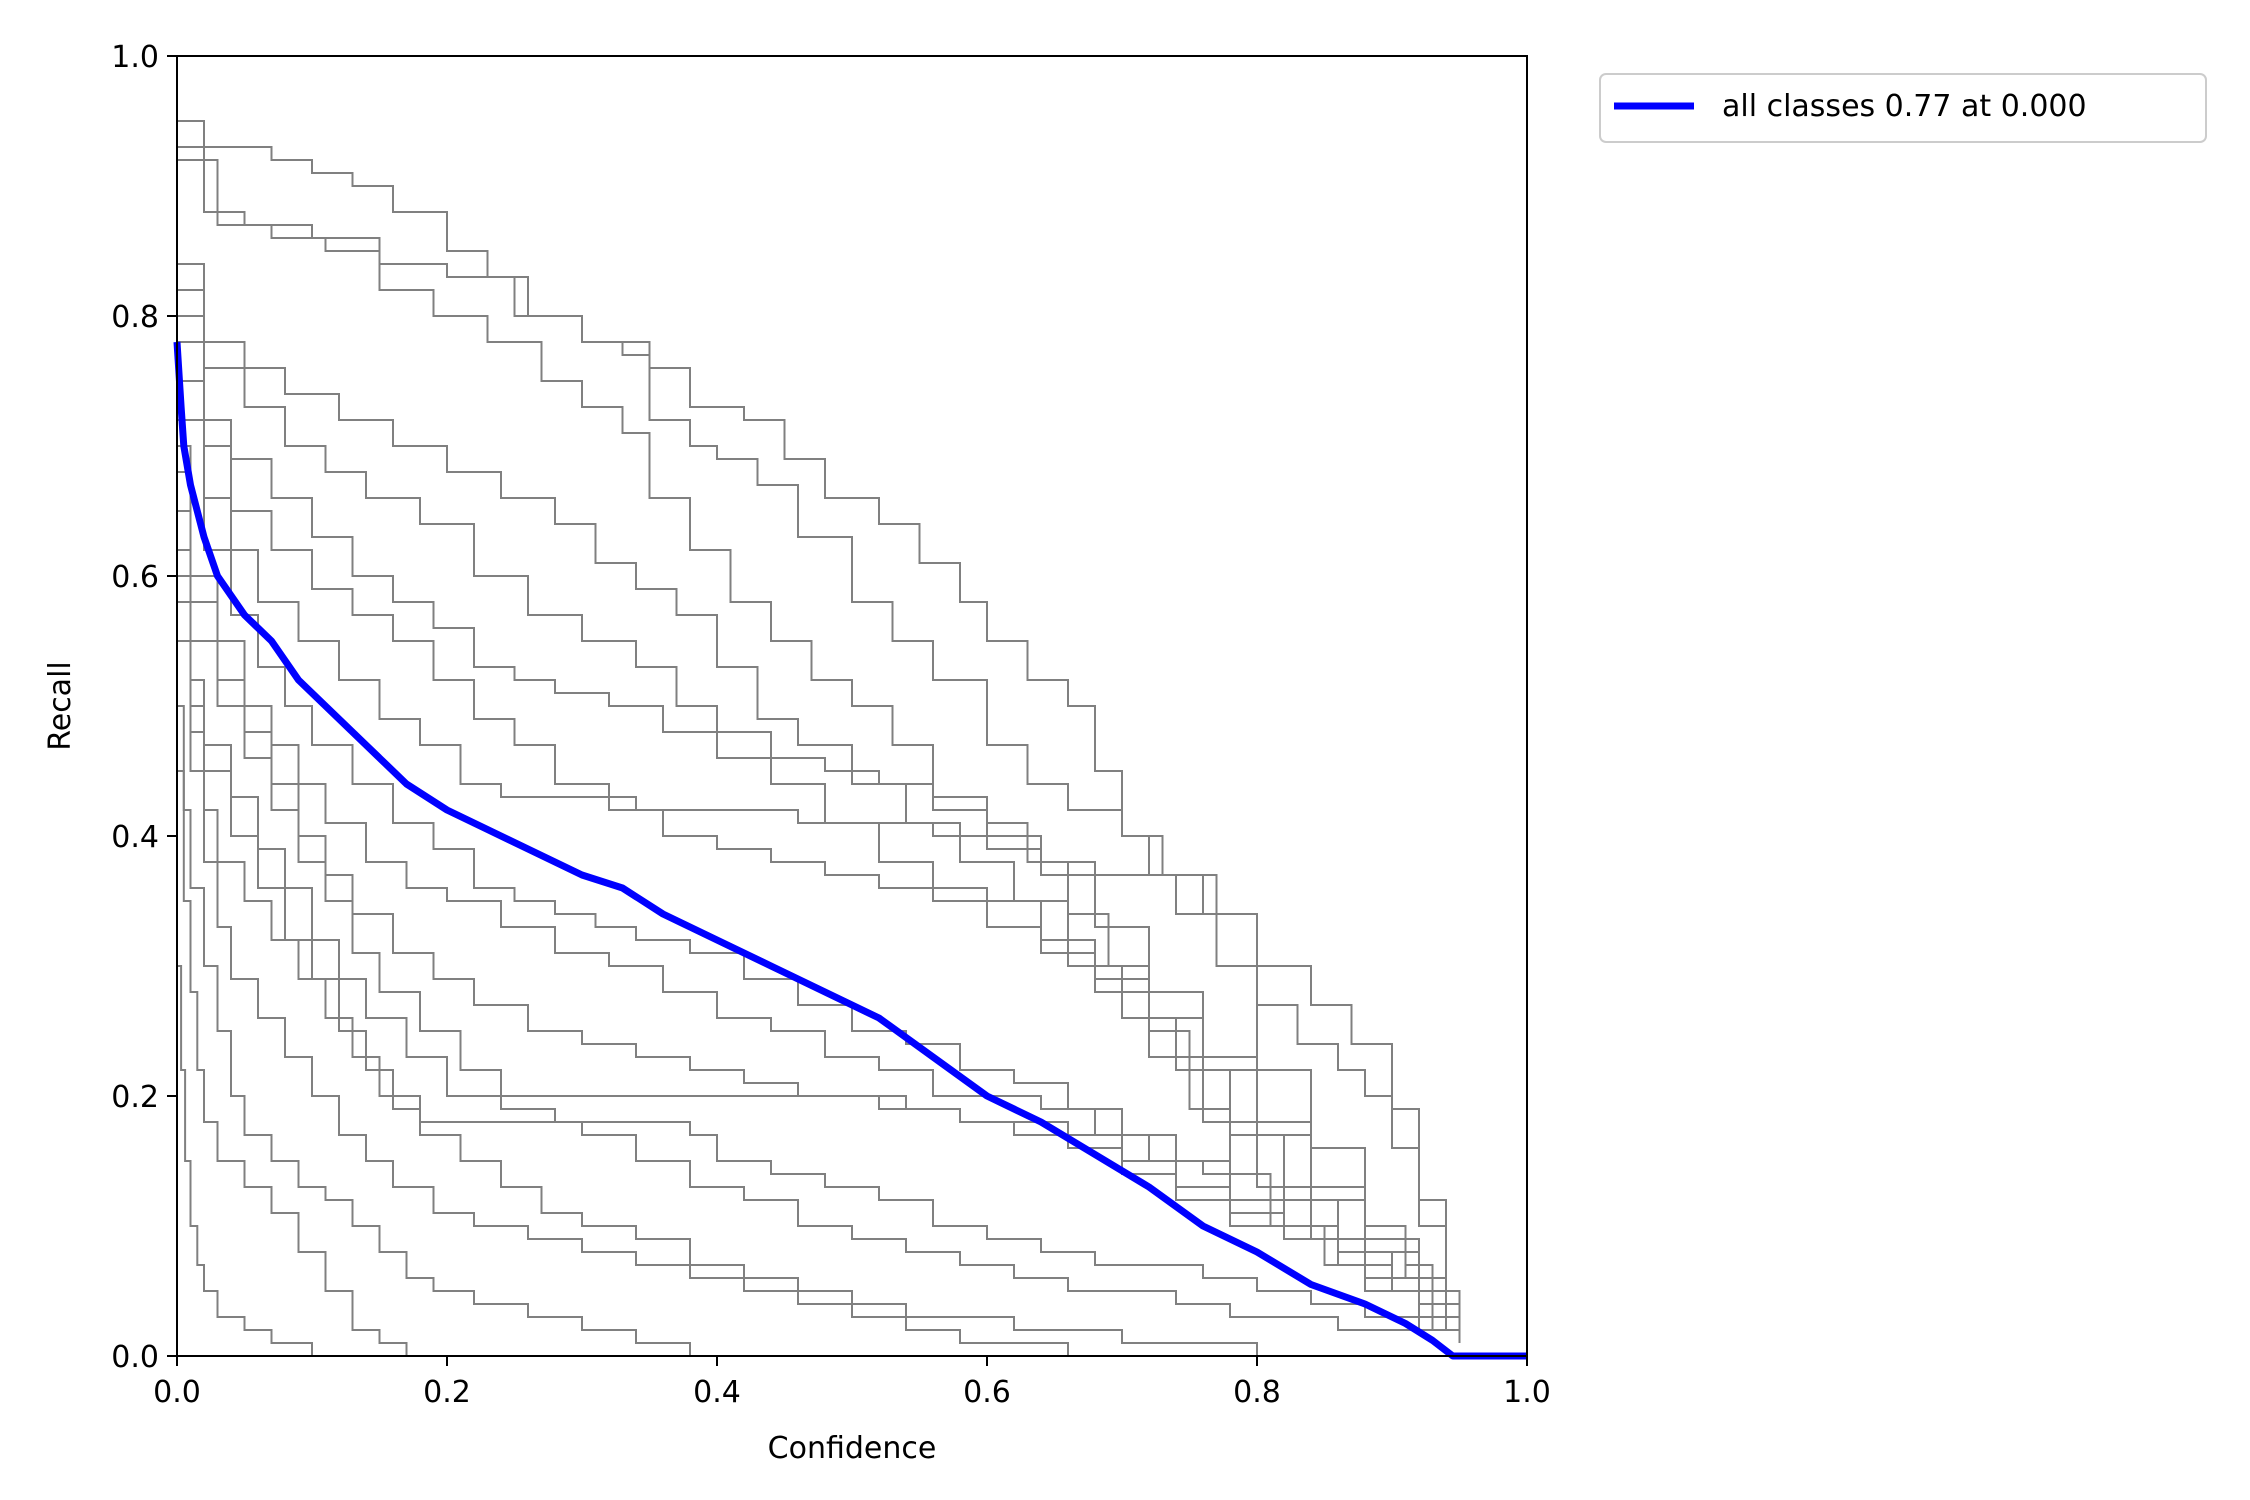 Image resolution: width=2250 pixels, height=1500 pixels. I want to click on y-tick-label: 0.4, so click(135, 837).